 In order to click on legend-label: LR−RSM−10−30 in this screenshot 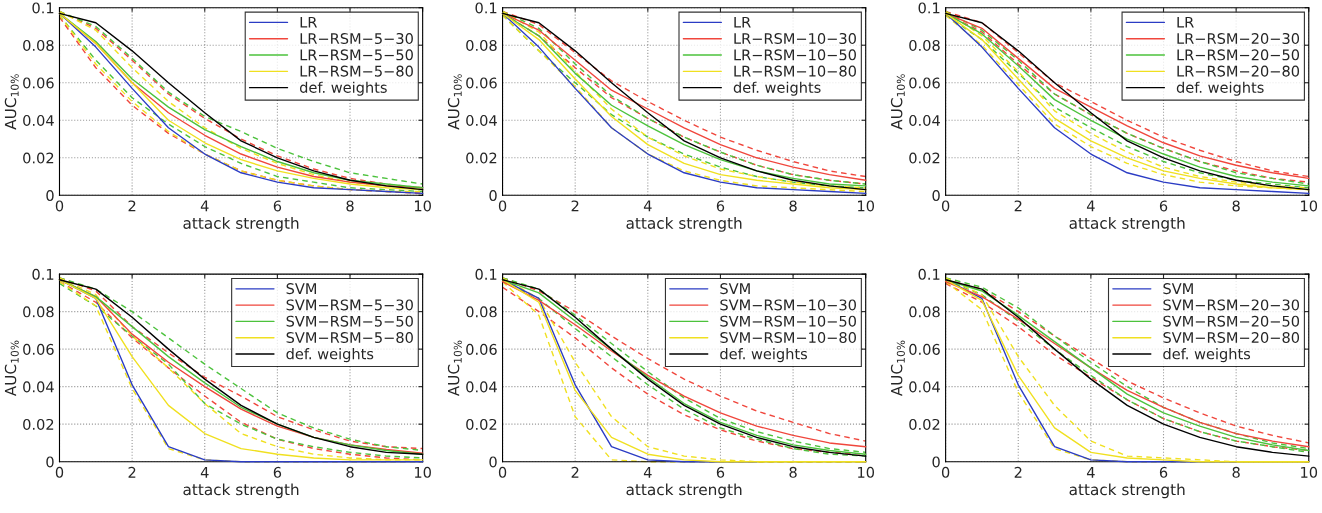, I will do `click(795, 39)`.